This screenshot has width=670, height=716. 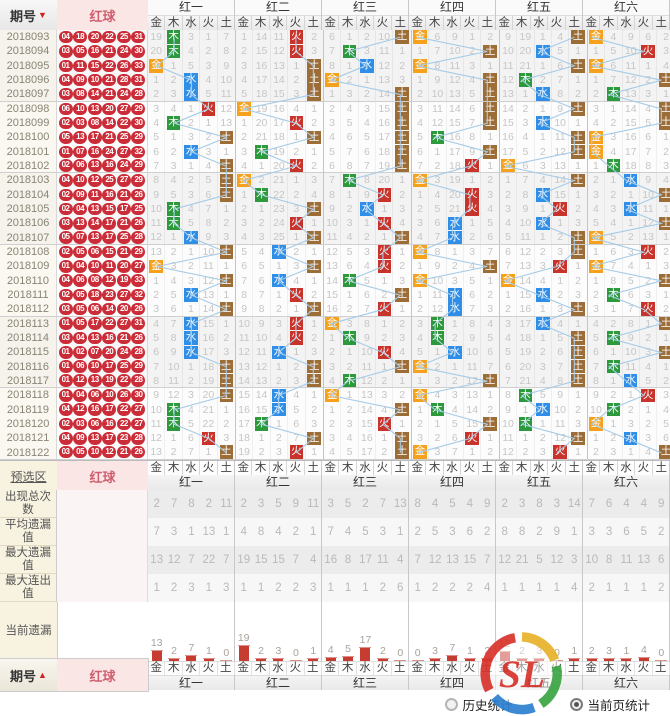 What do you see at coordinates (28, 223) in the screenshot?
I see `issue-number: 2018106` at bounding box center [28, 223].